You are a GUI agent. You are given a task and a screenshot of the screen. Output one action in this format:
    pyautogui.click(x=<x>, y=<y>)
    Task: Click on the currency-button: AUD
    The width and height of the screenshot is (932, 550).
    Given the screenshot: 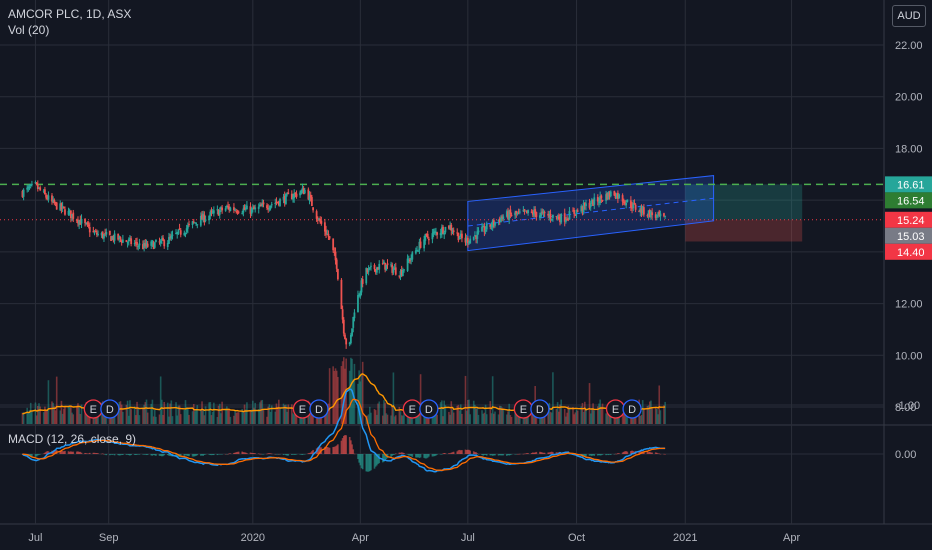 What is the action you would take?
    pyautogui.click(x=909, y=16)
    